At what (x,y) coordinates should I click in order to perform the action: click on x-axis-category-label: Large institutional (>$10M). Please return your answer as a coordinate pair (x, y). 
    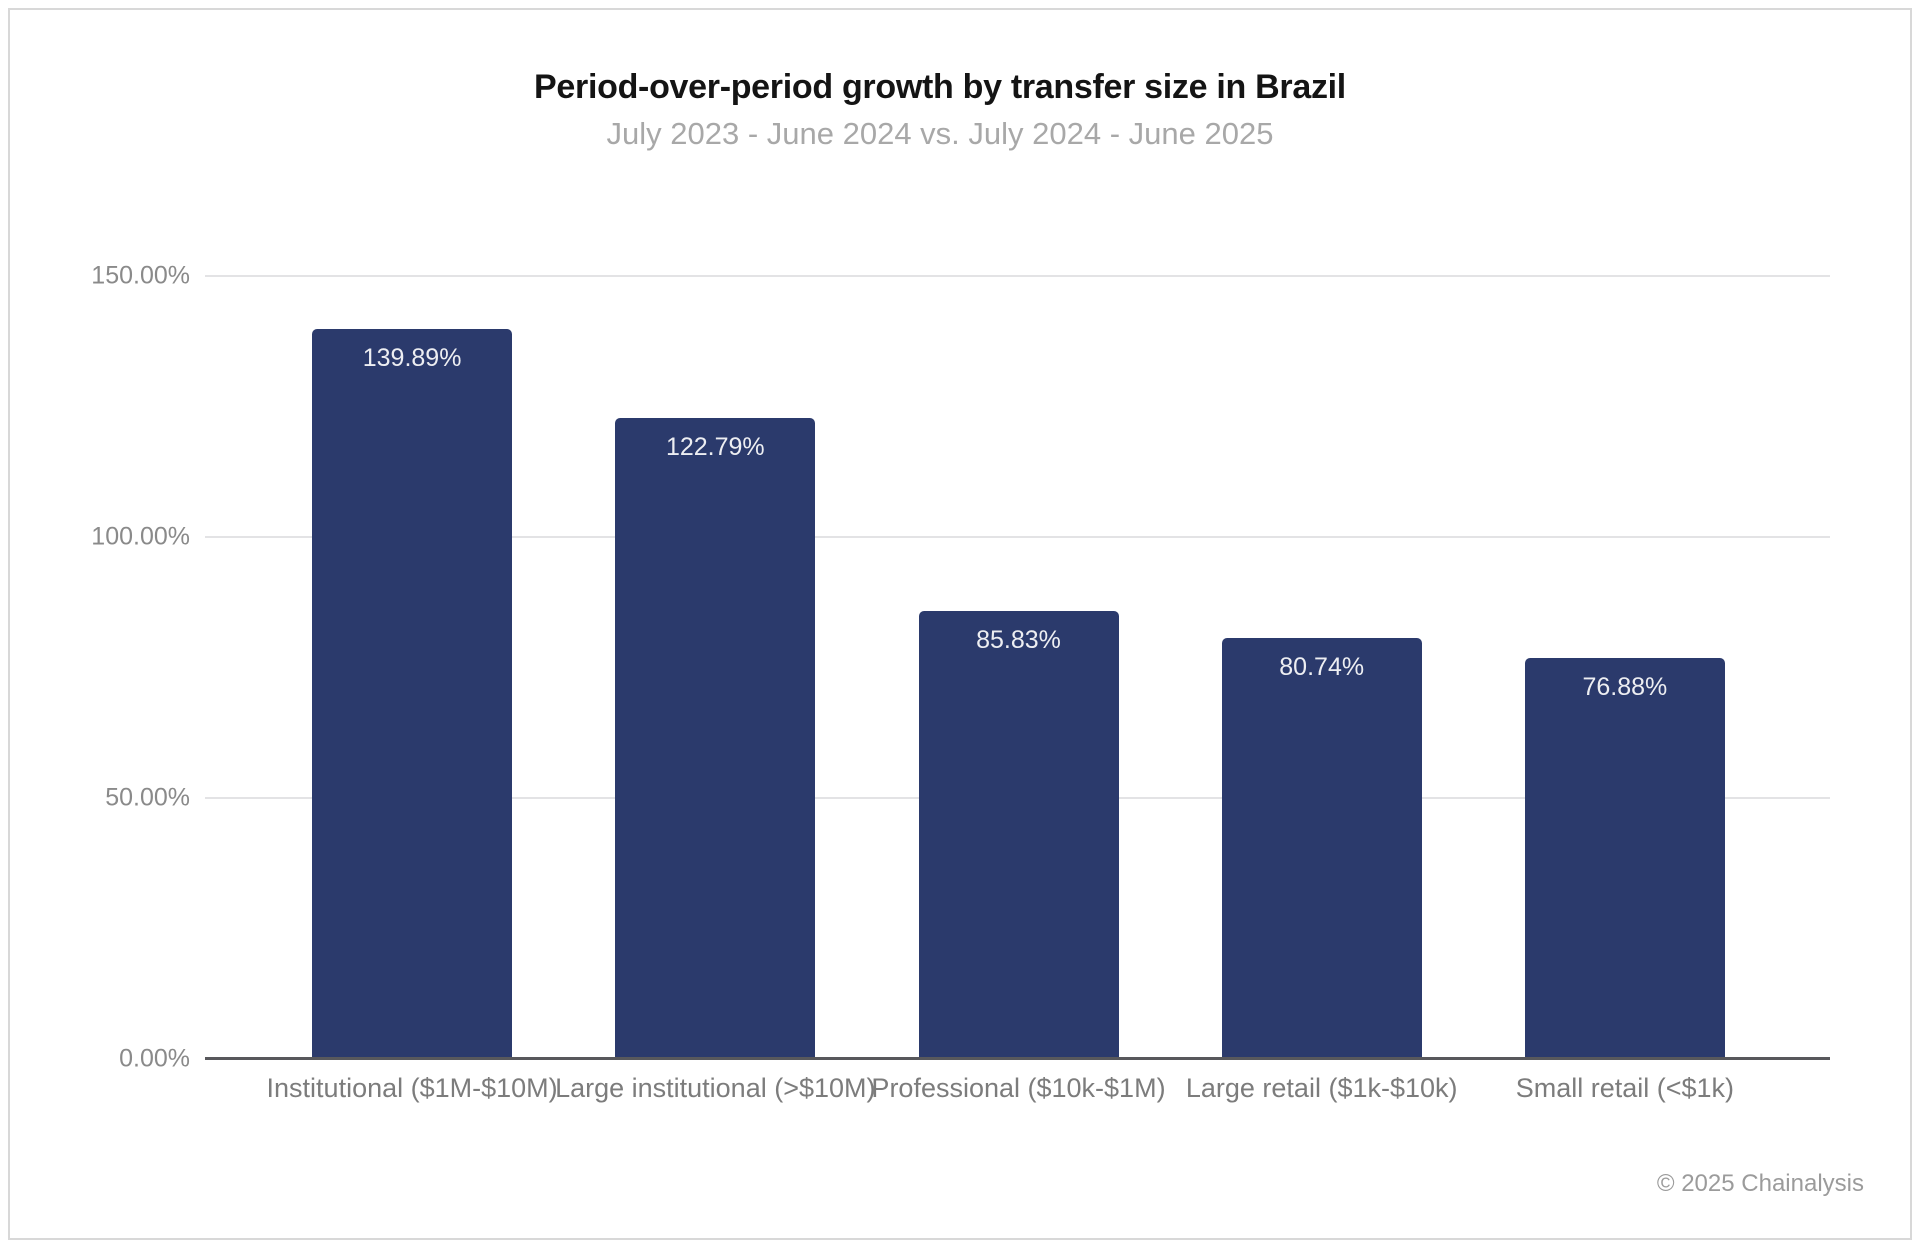
    Looking at the image, I should click on (715, 1088).